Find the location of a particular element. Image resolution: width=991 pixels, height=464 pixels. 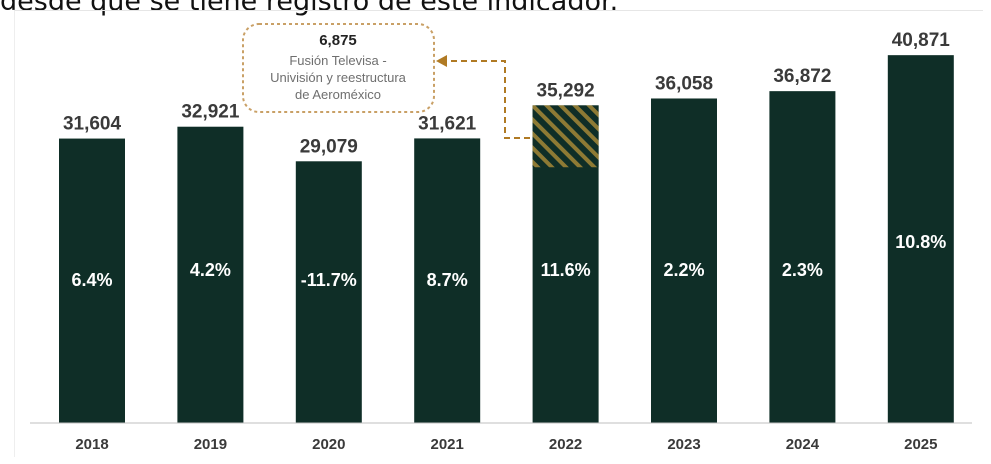

bar-2024 is located at coordinates (802, 257).